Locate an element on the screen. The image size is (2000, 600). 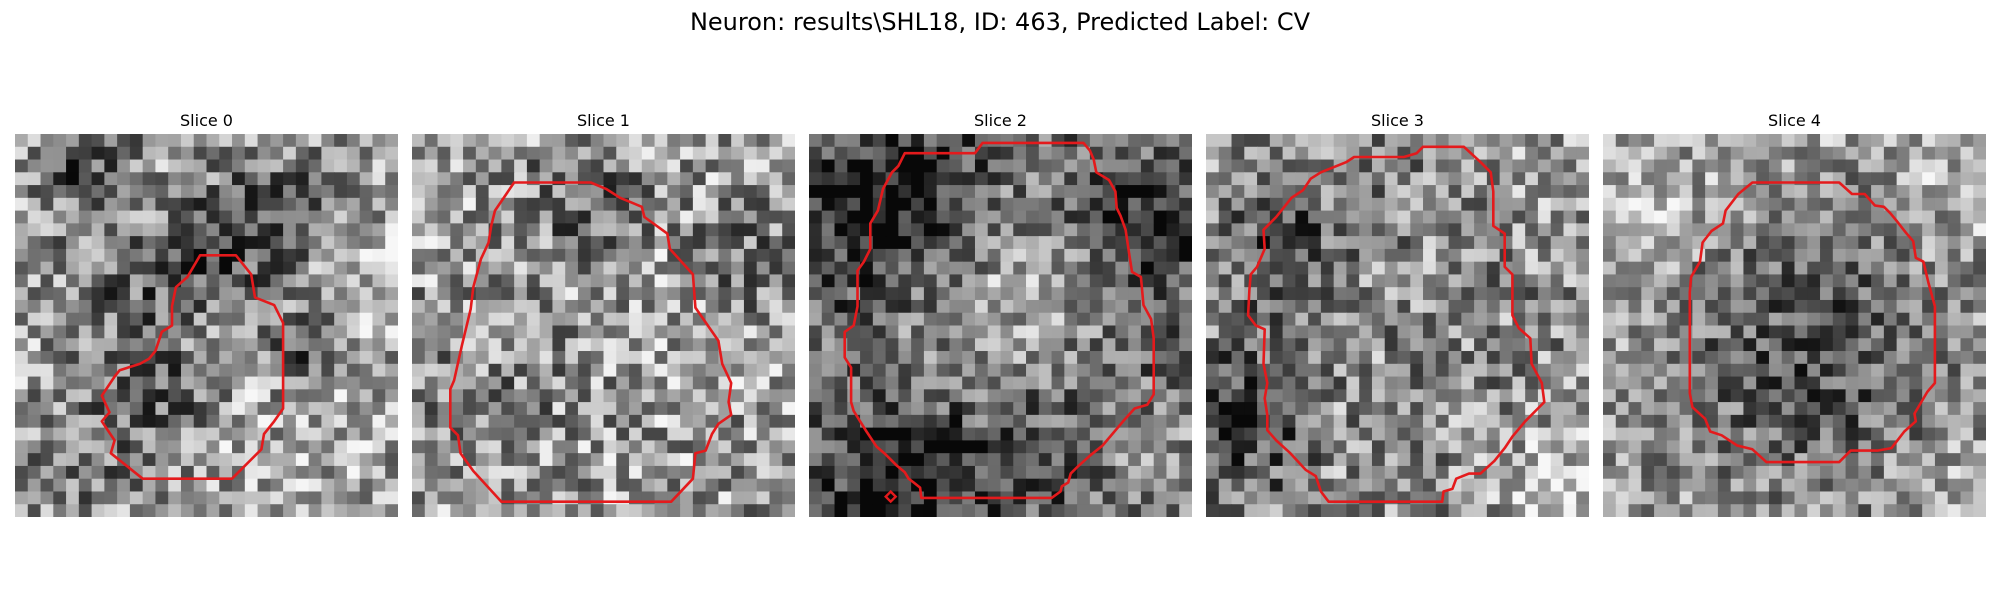
slice-panel-2: Slice 2 is located at coordinates (1000, 313).